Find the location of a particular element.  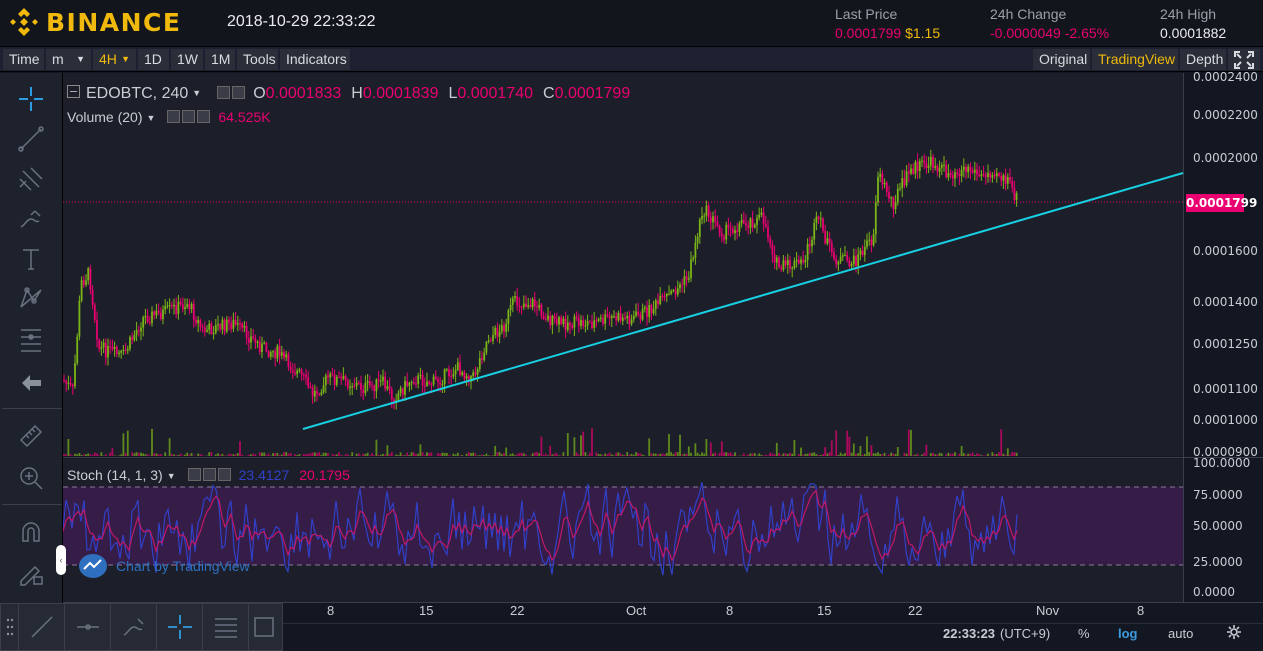

interval-1w-button: 1W is located at coordinates (187, 59).